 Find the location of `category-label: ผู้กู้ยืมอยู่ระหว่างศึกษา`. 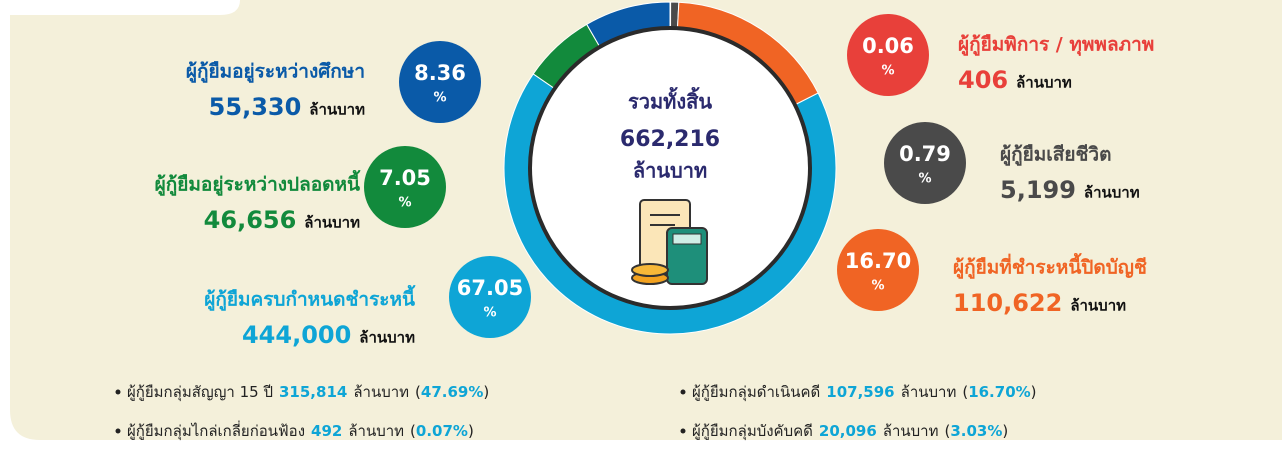

category-label: ผู้กู้ยืมอยู่ระหว่างศึกษา is located at coordinates (275, 72).